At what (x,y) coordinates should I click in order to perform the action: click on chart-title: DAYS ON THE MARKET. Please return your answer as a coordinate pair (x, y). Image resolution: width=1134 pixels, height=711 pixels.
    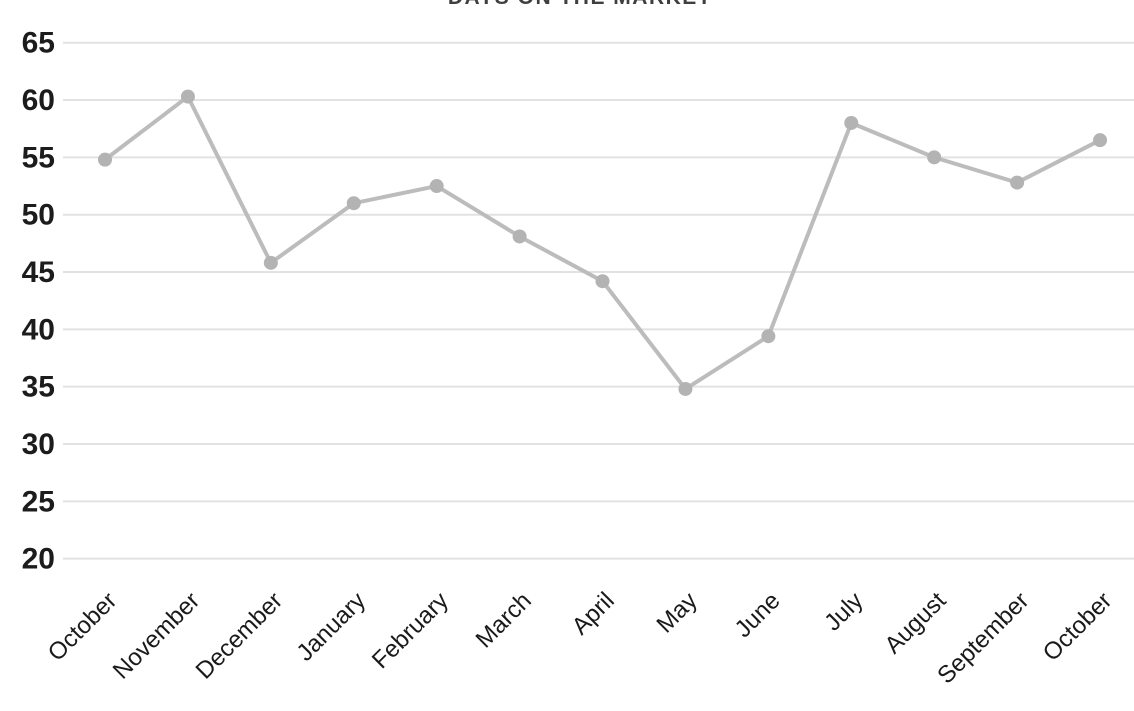
    Looking at the image, I should click on (573, 5).